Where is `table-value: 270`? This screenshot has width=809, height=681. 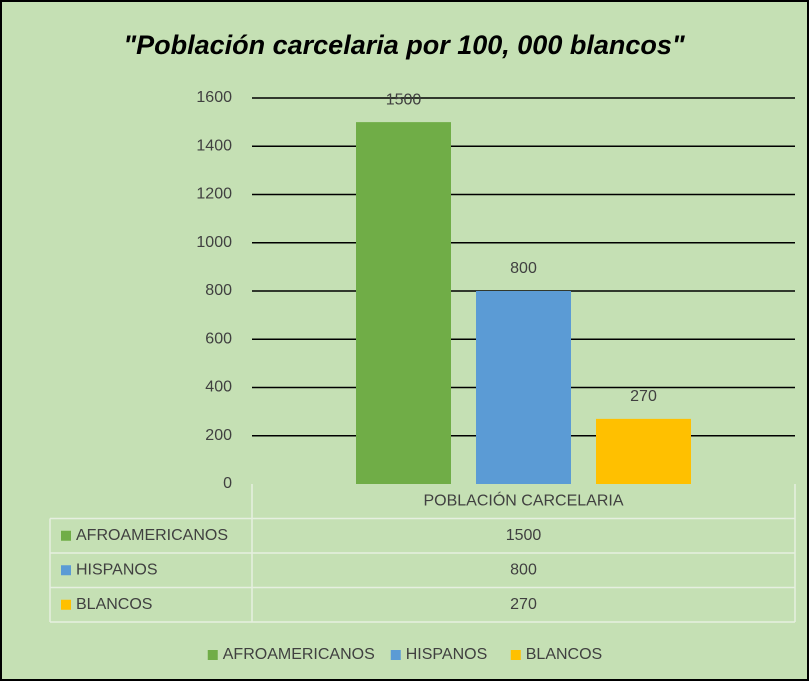
table-value: 270 is located at coordinates (523, 604).